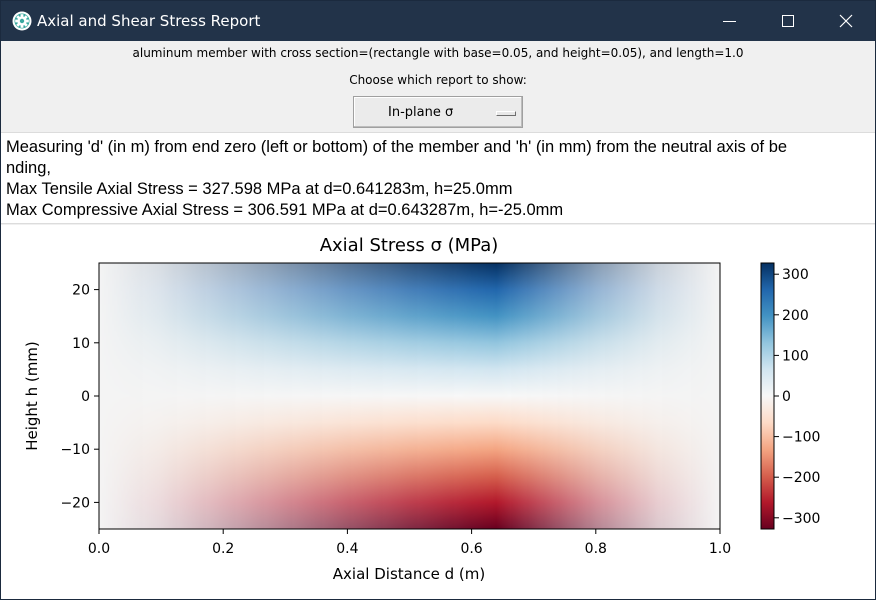  I want to click on chart-title: Axial Stress σ (MPa), so click(409, 245).